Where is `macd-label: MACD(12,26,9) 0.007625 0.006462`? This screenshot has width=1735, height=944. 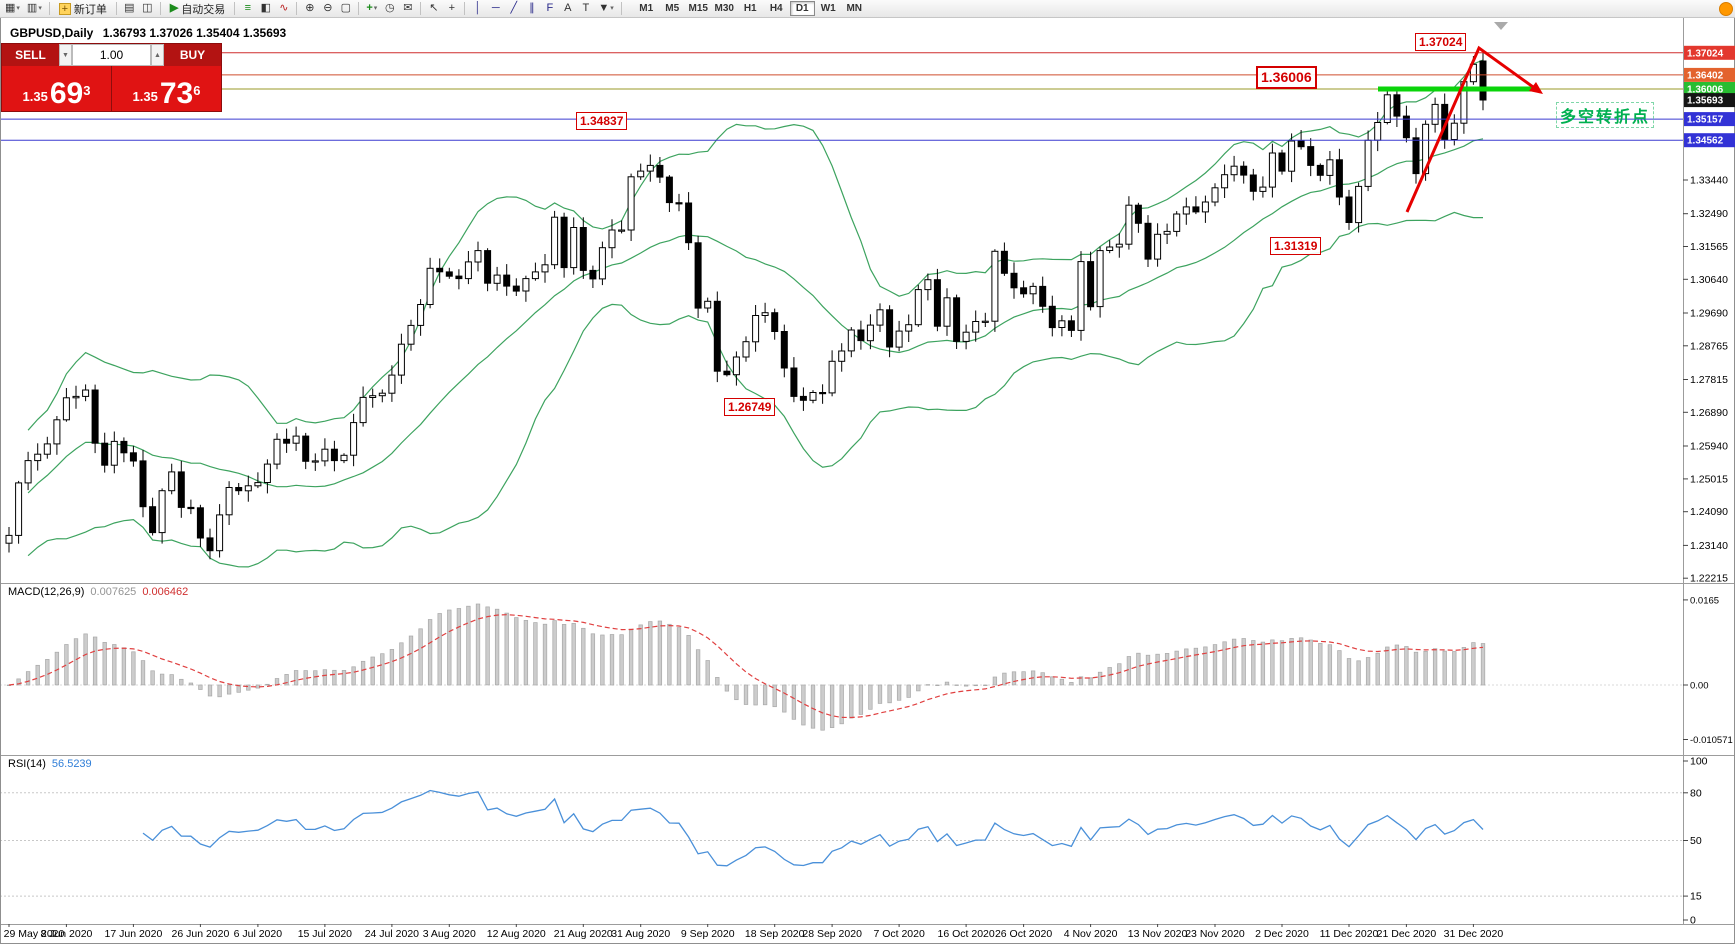
macd-label: MACD(12,26,9) 0.007625 0.006462 is located at coordinates (98, 592).